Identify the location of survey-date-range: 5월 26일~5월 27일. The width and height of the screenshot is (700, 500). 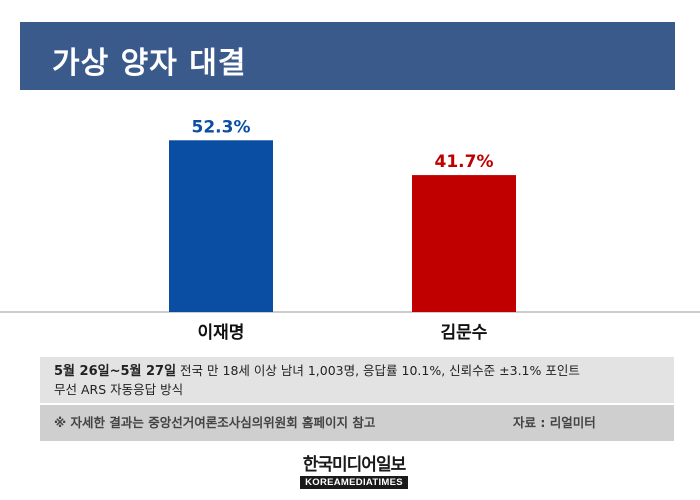
(115, 371).